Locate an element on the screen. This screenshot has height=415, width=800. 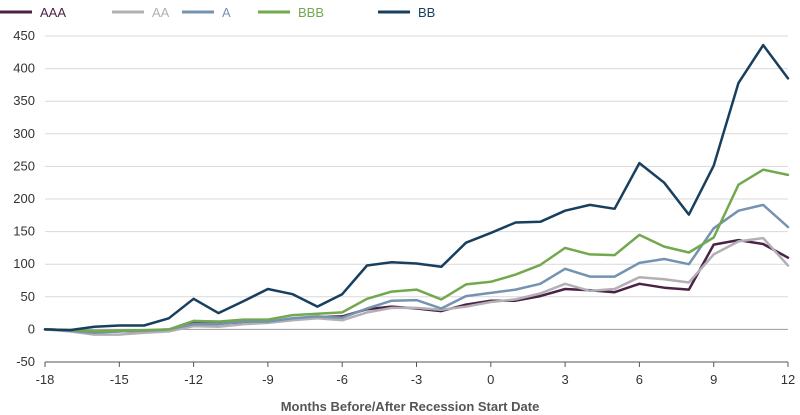
legend-label: AA is located at coordinates (161, 12).